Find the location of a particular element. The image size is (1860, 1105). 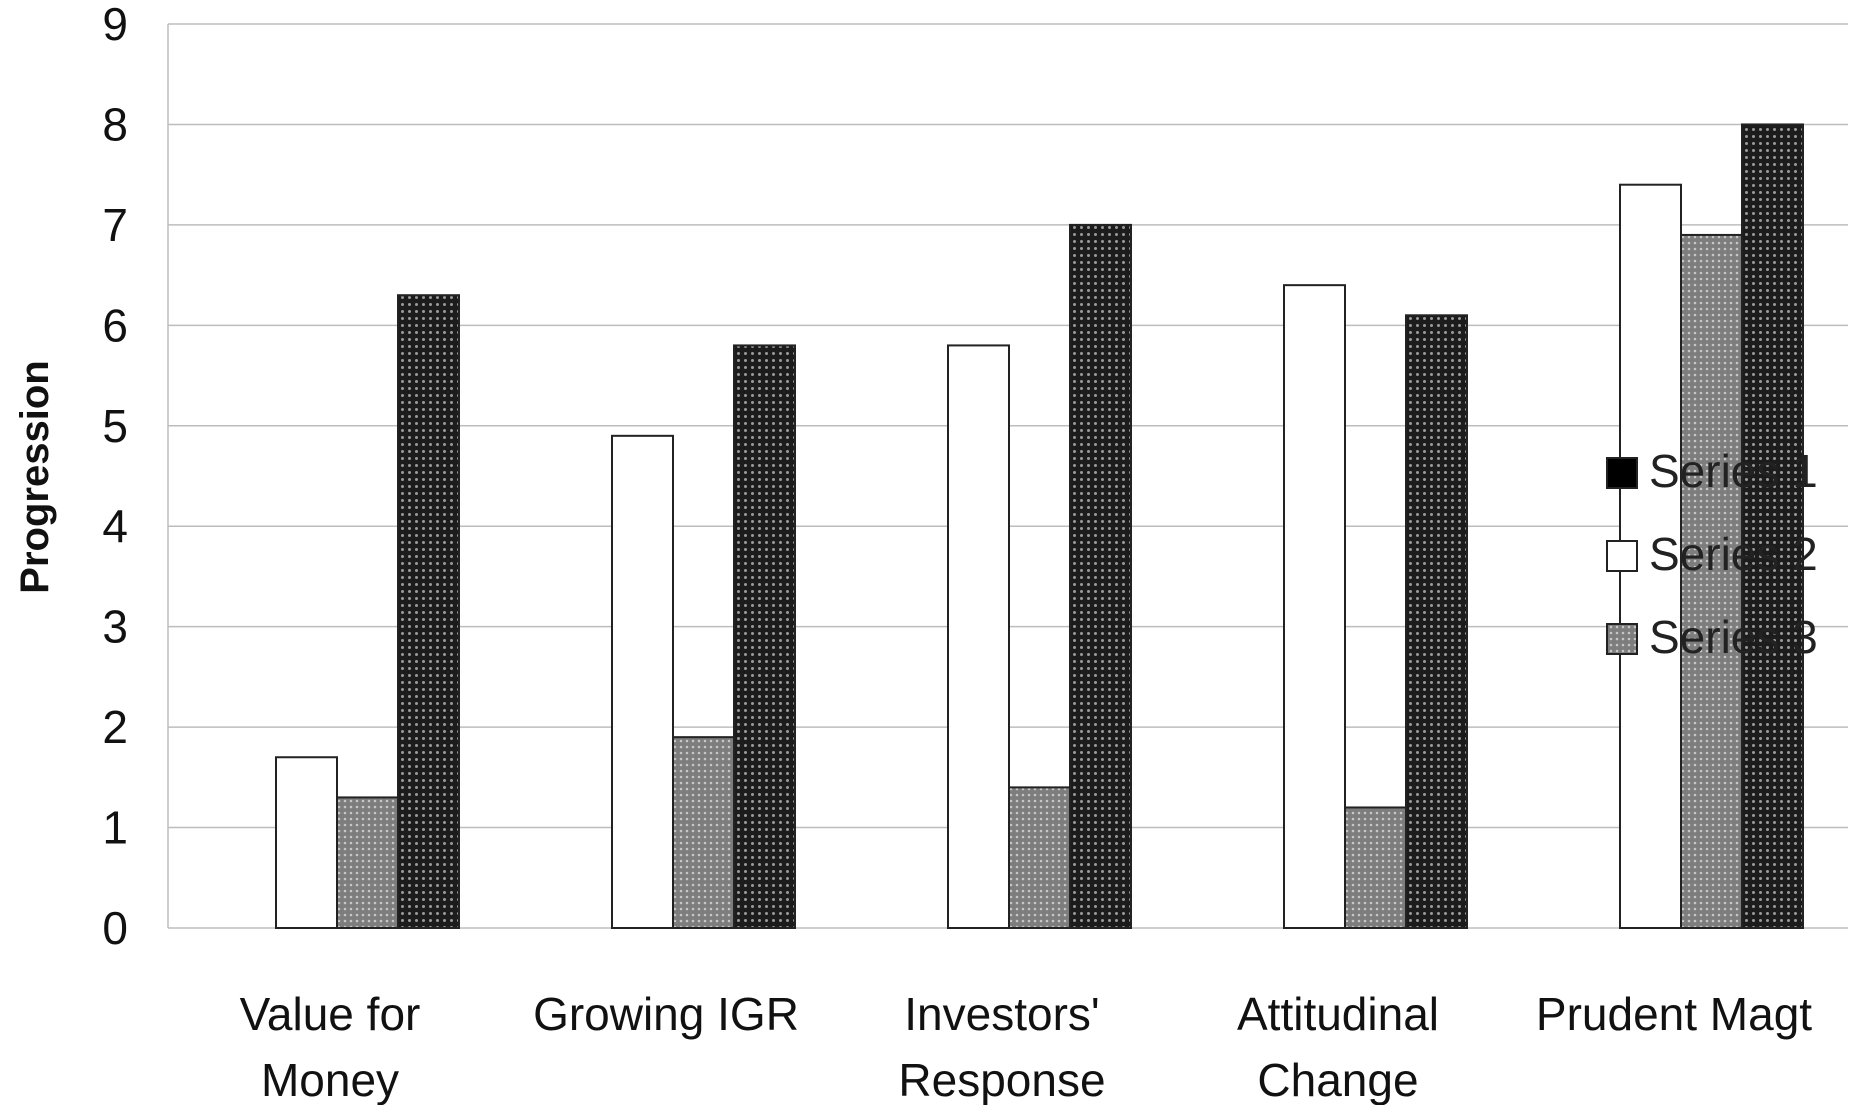

x-category-label: Growing IGR is located at coordinates (666, 1014).